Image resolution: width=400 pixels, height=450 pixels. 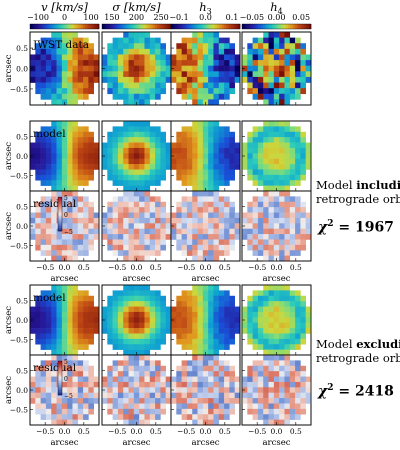 I want to click on residual-colorbar: 50−5, so click(x=65, y=215).